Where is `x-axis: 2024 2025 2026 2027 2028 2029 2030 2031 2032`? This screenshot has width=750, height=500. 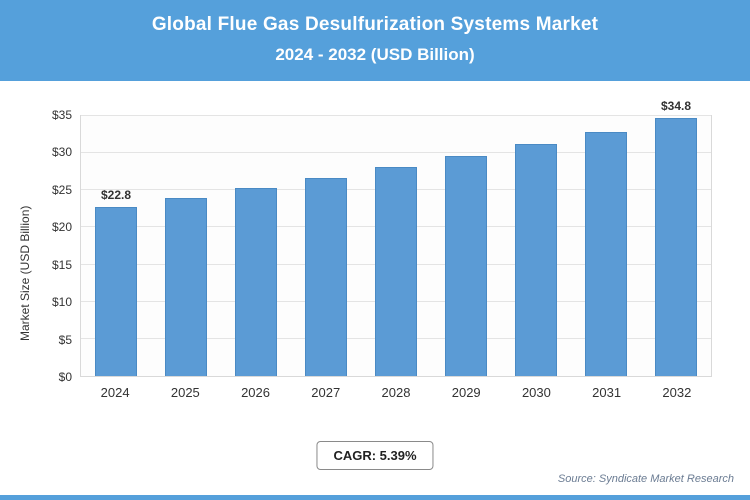
x-axis: 2024 2025 2026 2027 2028 2029 2030 2031 2032 is located at coordinates (396, 392).